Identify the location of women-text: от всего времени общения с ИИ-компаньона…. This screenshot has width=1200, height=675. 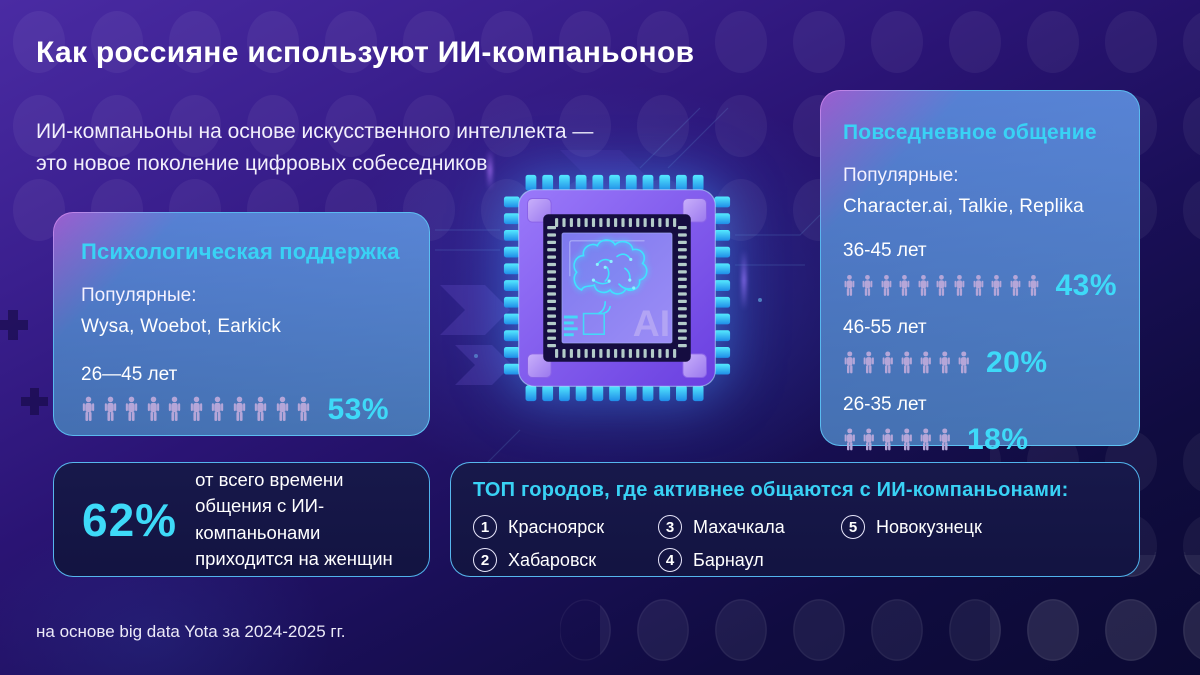
(294, 518).